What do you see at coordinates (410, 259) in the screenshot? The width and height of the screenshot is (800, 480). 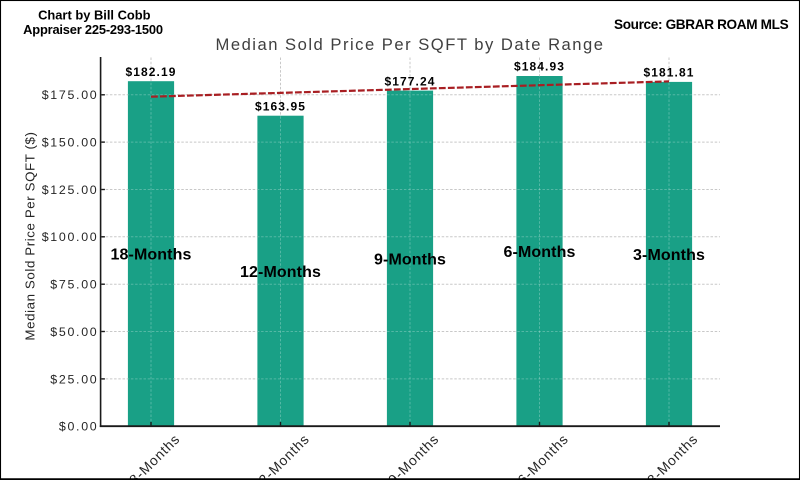 I see `svg-text: 9-Months` at bounding box center [410, 259].